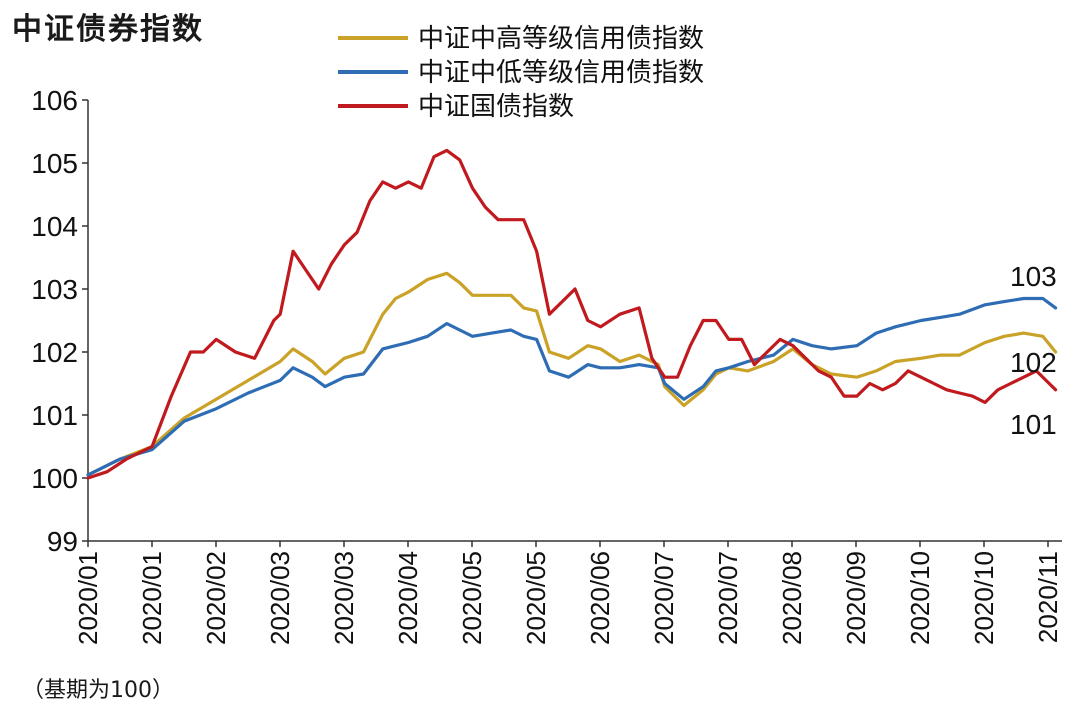 The height and width of the screenshot is (708, 1080). I want to click on legend-label: 中证中低等级信用债指数, so click(561, 73).